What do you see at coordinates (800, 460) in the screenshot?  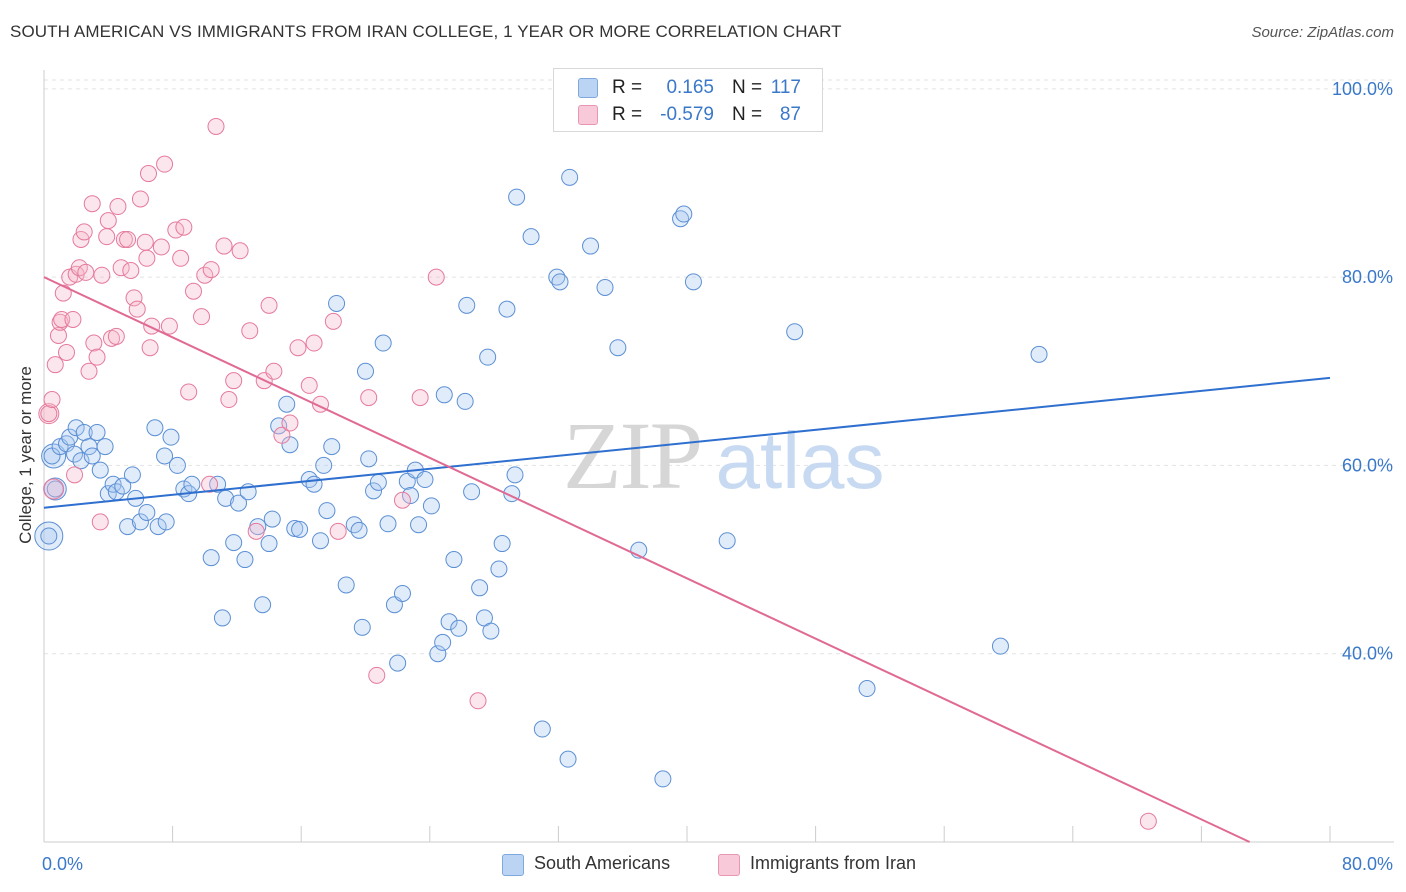 I see `watermark-atlas: atlas` at bounding box center [800, 460].